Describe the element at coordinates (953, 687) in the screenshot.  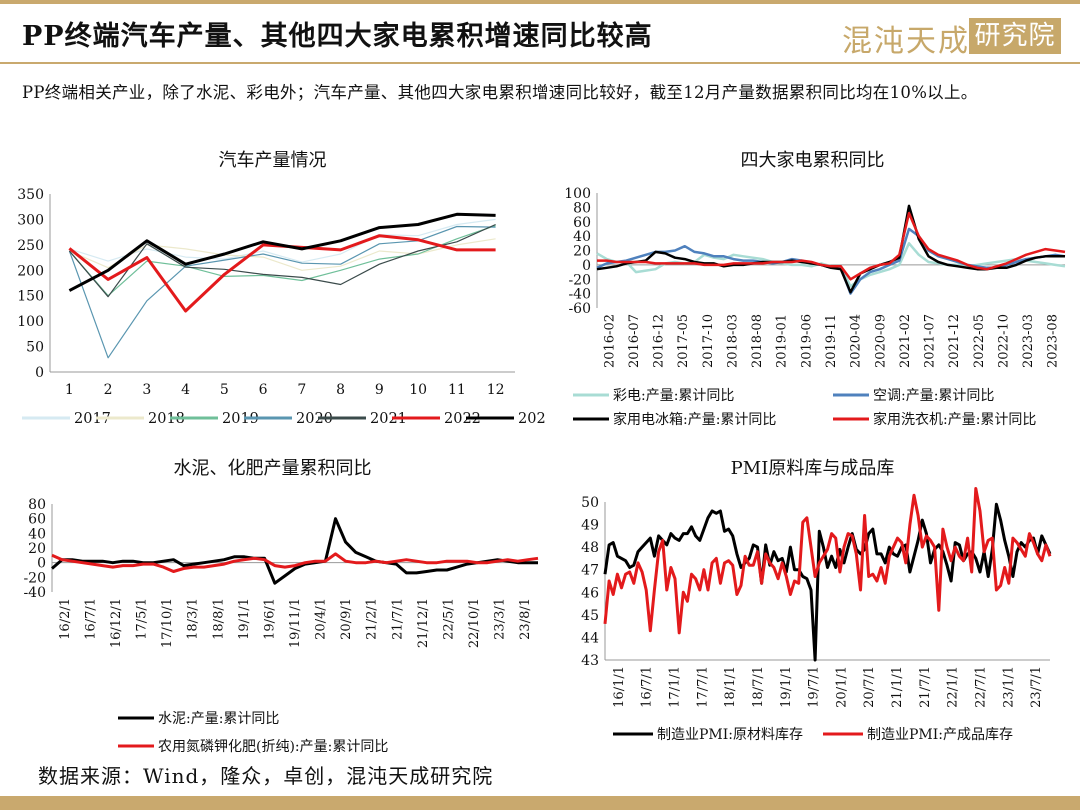
I see `x-tick-label: 22/1/1` at that location.